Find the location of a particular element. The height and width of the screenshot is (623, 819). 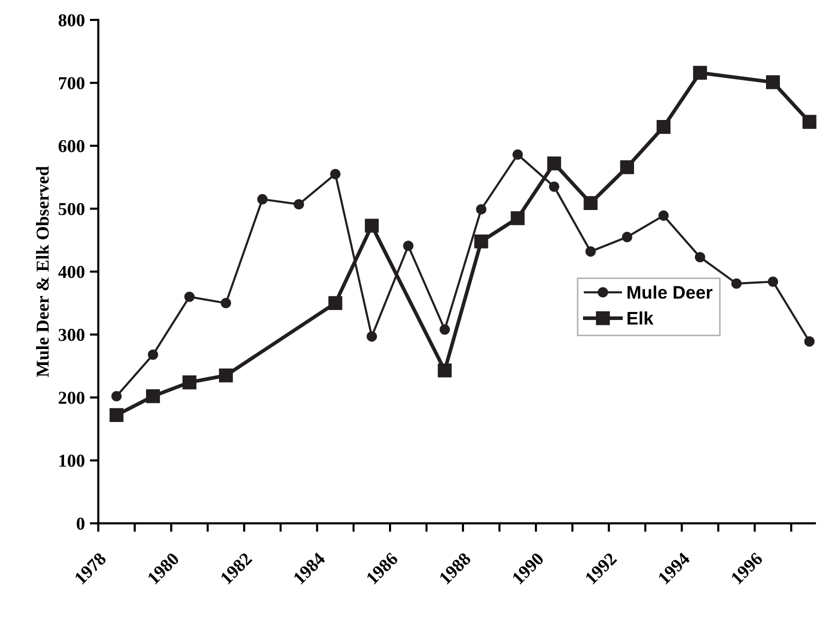

y-tick-label: 200 is located at coordinates (71, 398).